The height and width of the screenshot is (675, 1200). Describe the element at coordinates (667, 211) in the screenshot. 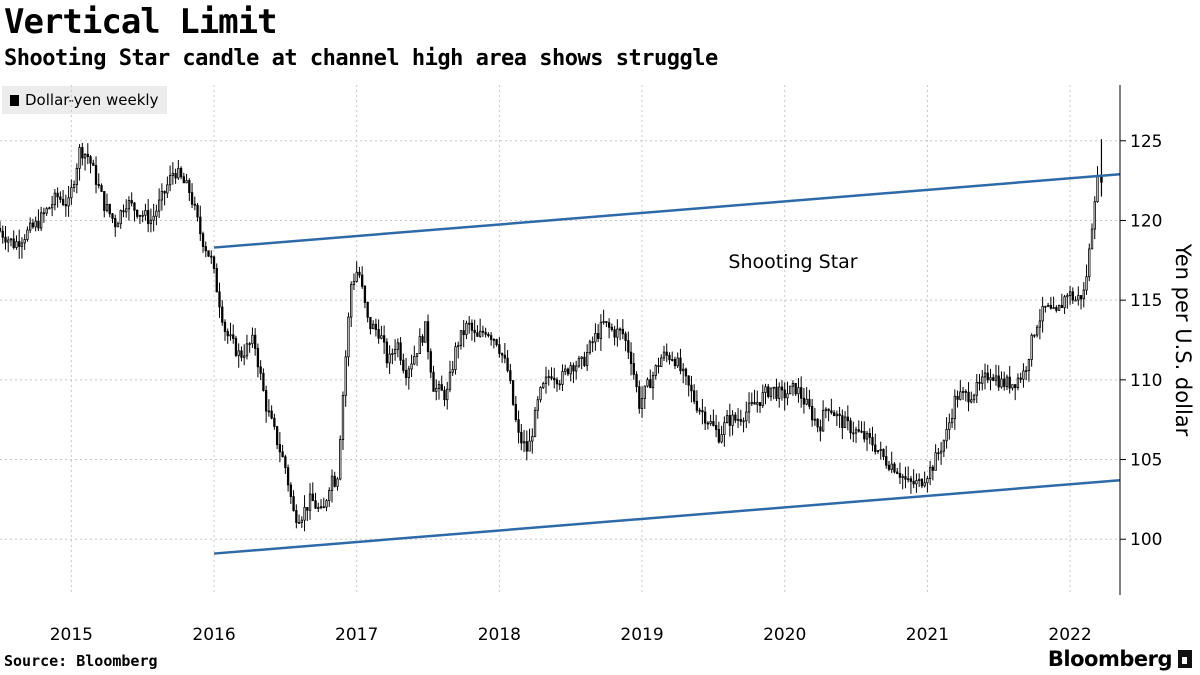

I see `channel-line` at that location.